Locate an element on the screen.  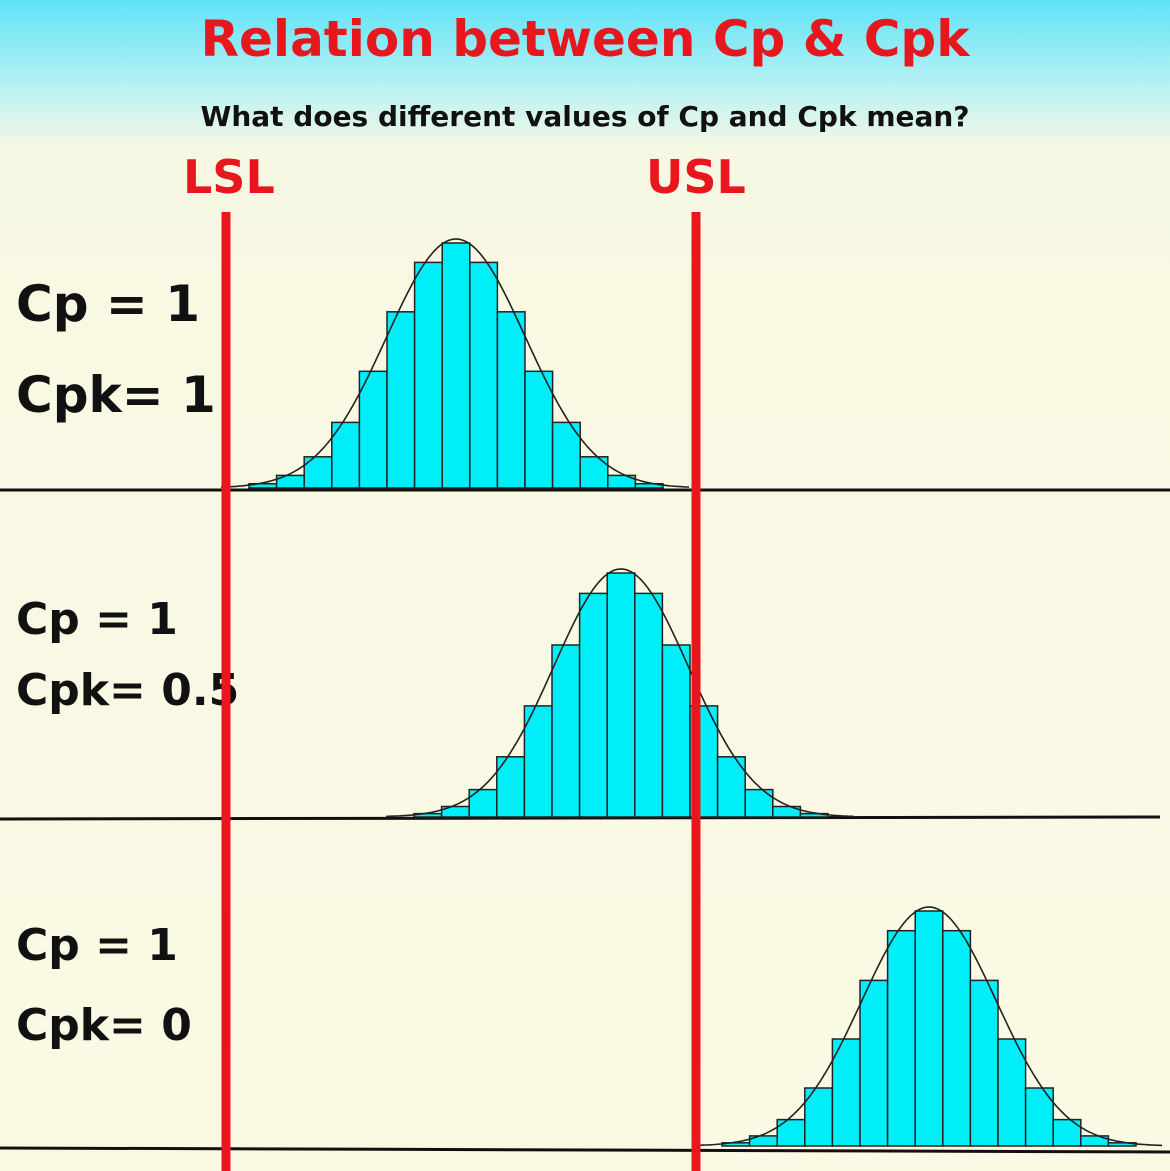
lsl-label: LSL is located at coordinates (229, 177).